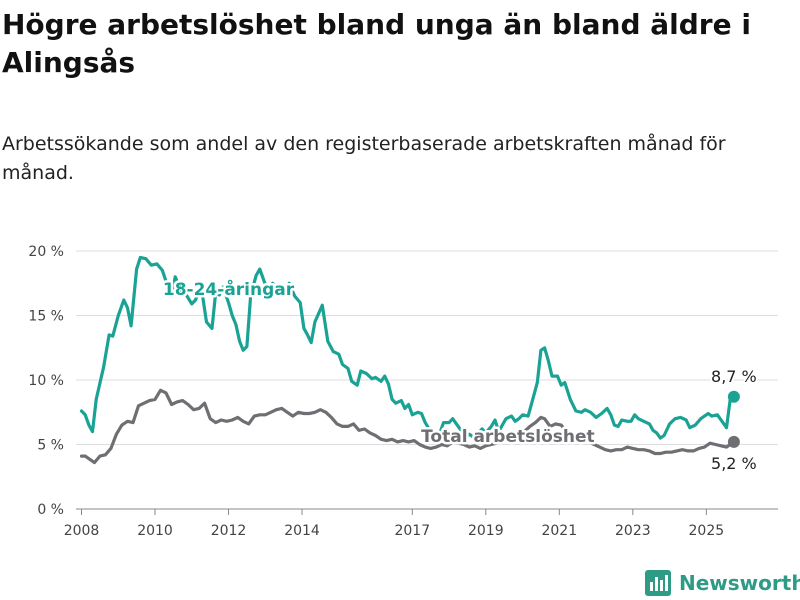 Image resolution: width=800 pixels, height=600 pixels. Describe the element at coordinates (229, 289) in the screenshot. I see `series-label-18-24-ringar: 18-24-åringar` at that location.